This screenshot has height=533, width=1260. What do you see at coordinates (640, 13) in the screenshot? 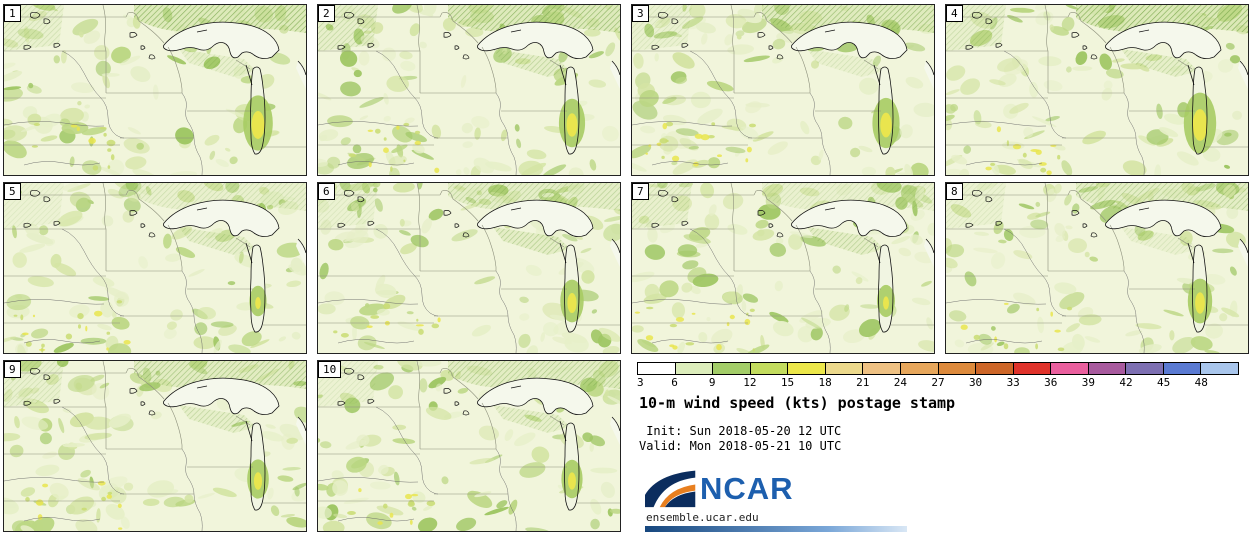
I see `panel-number: 3` at bounding box center [640, 13].